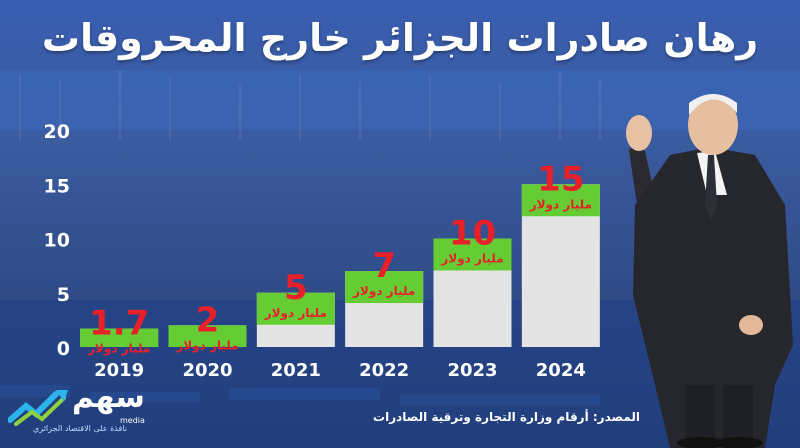  I want to click on x-tick-label: 2021, so click(296, 370).